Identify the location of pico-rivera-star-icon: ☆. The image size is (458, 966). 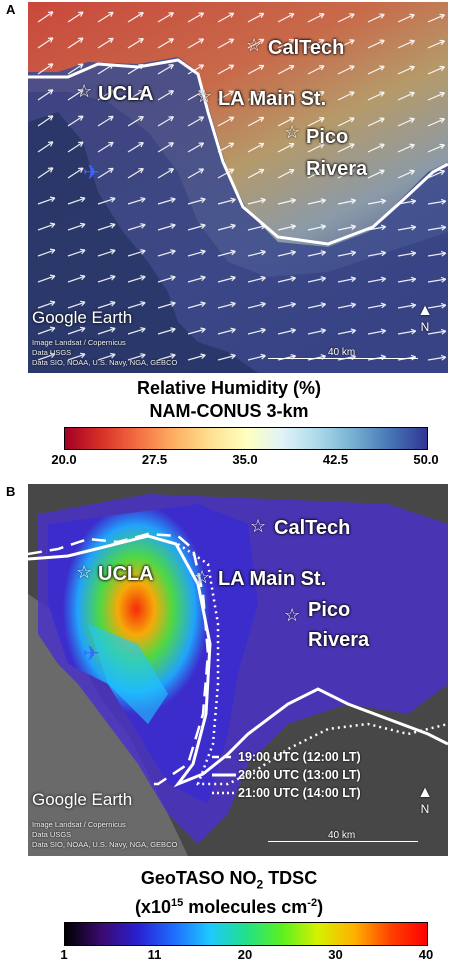
(292, 615).